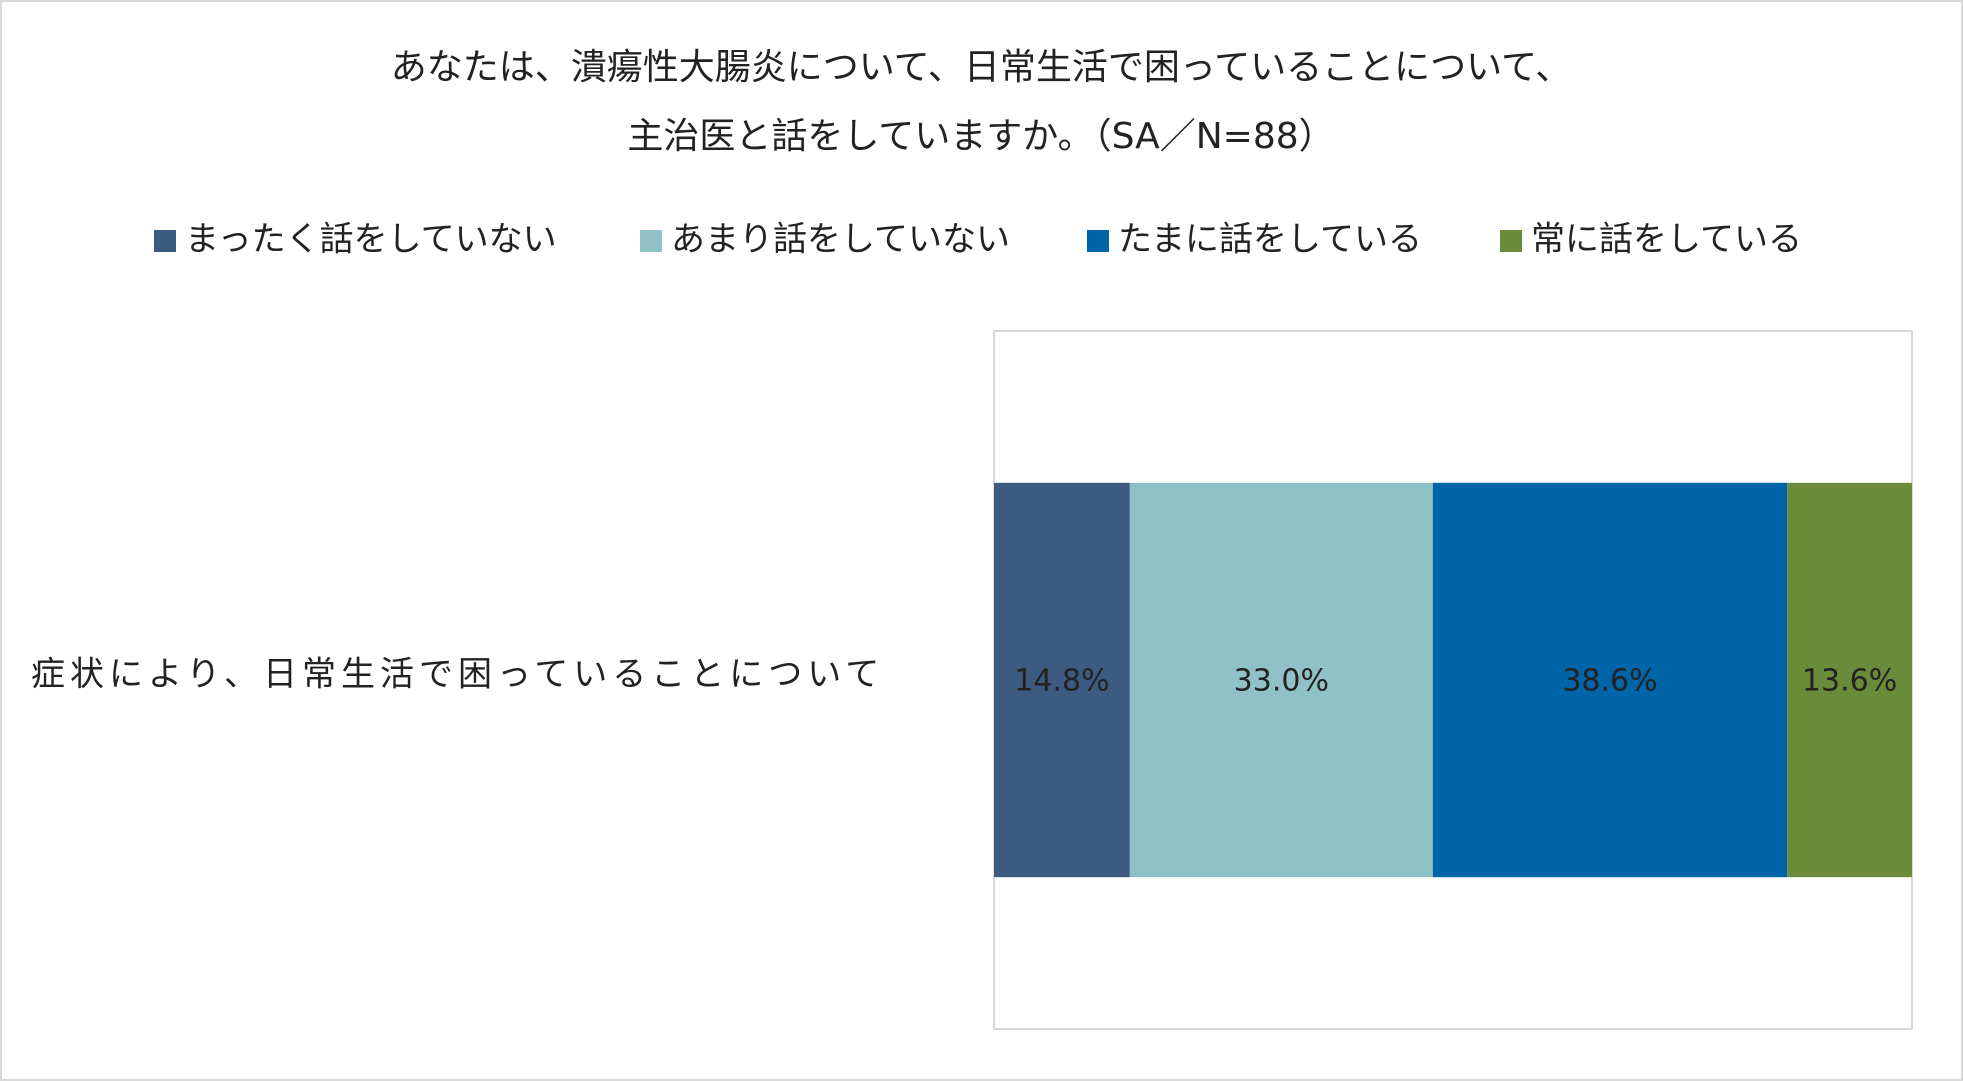 This screenshot has width=1963, height=1081. I want to click on legend-label: まったく話をしていない, so click(371, 240).